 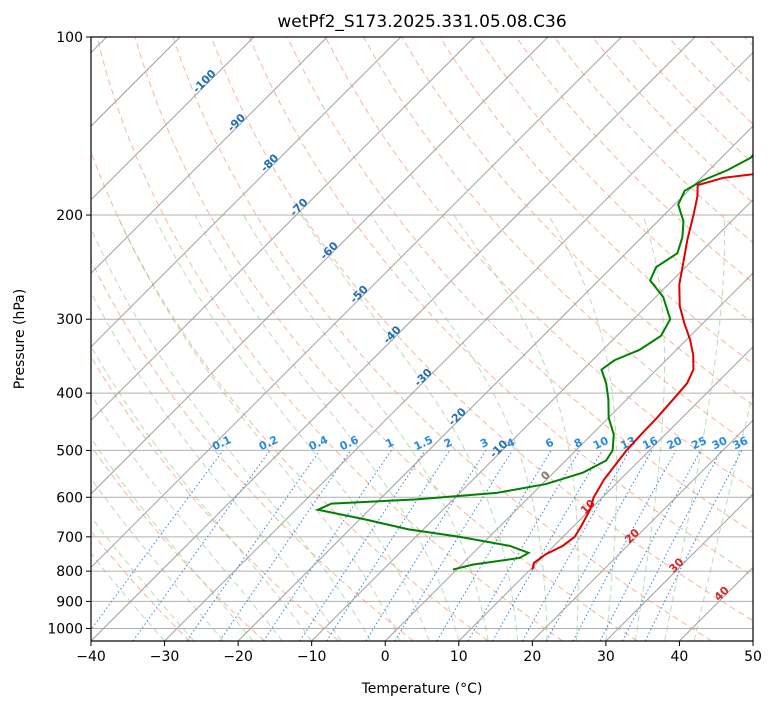 What do you see at coordinates (651, 443) in the screenshot?
I see `mixing-ratio-label: 16` at bounding box center [651, 443].